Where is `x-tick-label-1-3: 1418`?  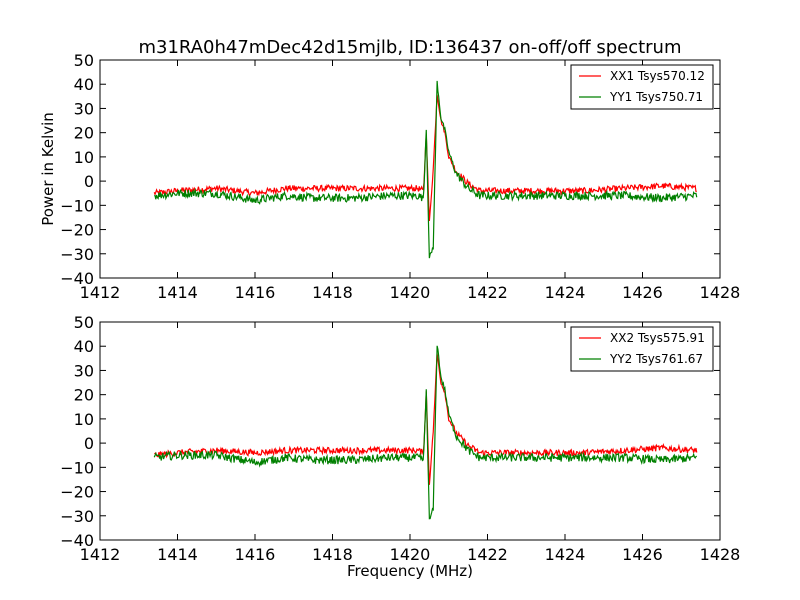 x-tick-label-1-3: 1418 is located at coordinates (332, 292).